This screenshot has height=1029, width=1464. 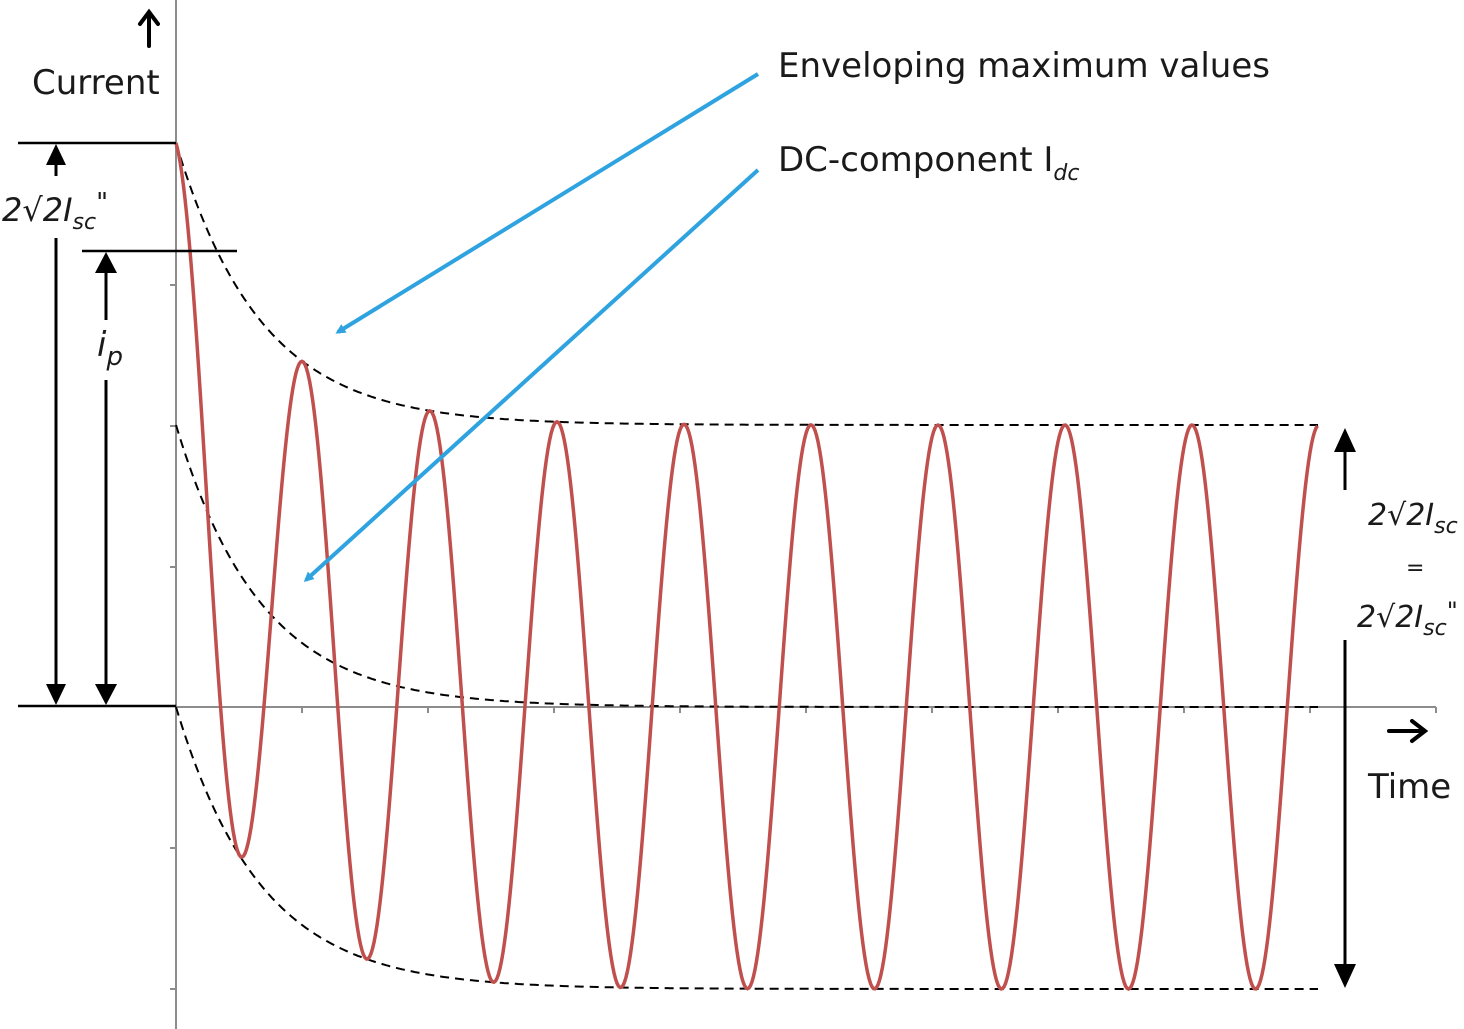 What do you see at coordinates (869, 710) in the screenshot?
I see `x-axis-ticks` at bounding box center [869, 710].